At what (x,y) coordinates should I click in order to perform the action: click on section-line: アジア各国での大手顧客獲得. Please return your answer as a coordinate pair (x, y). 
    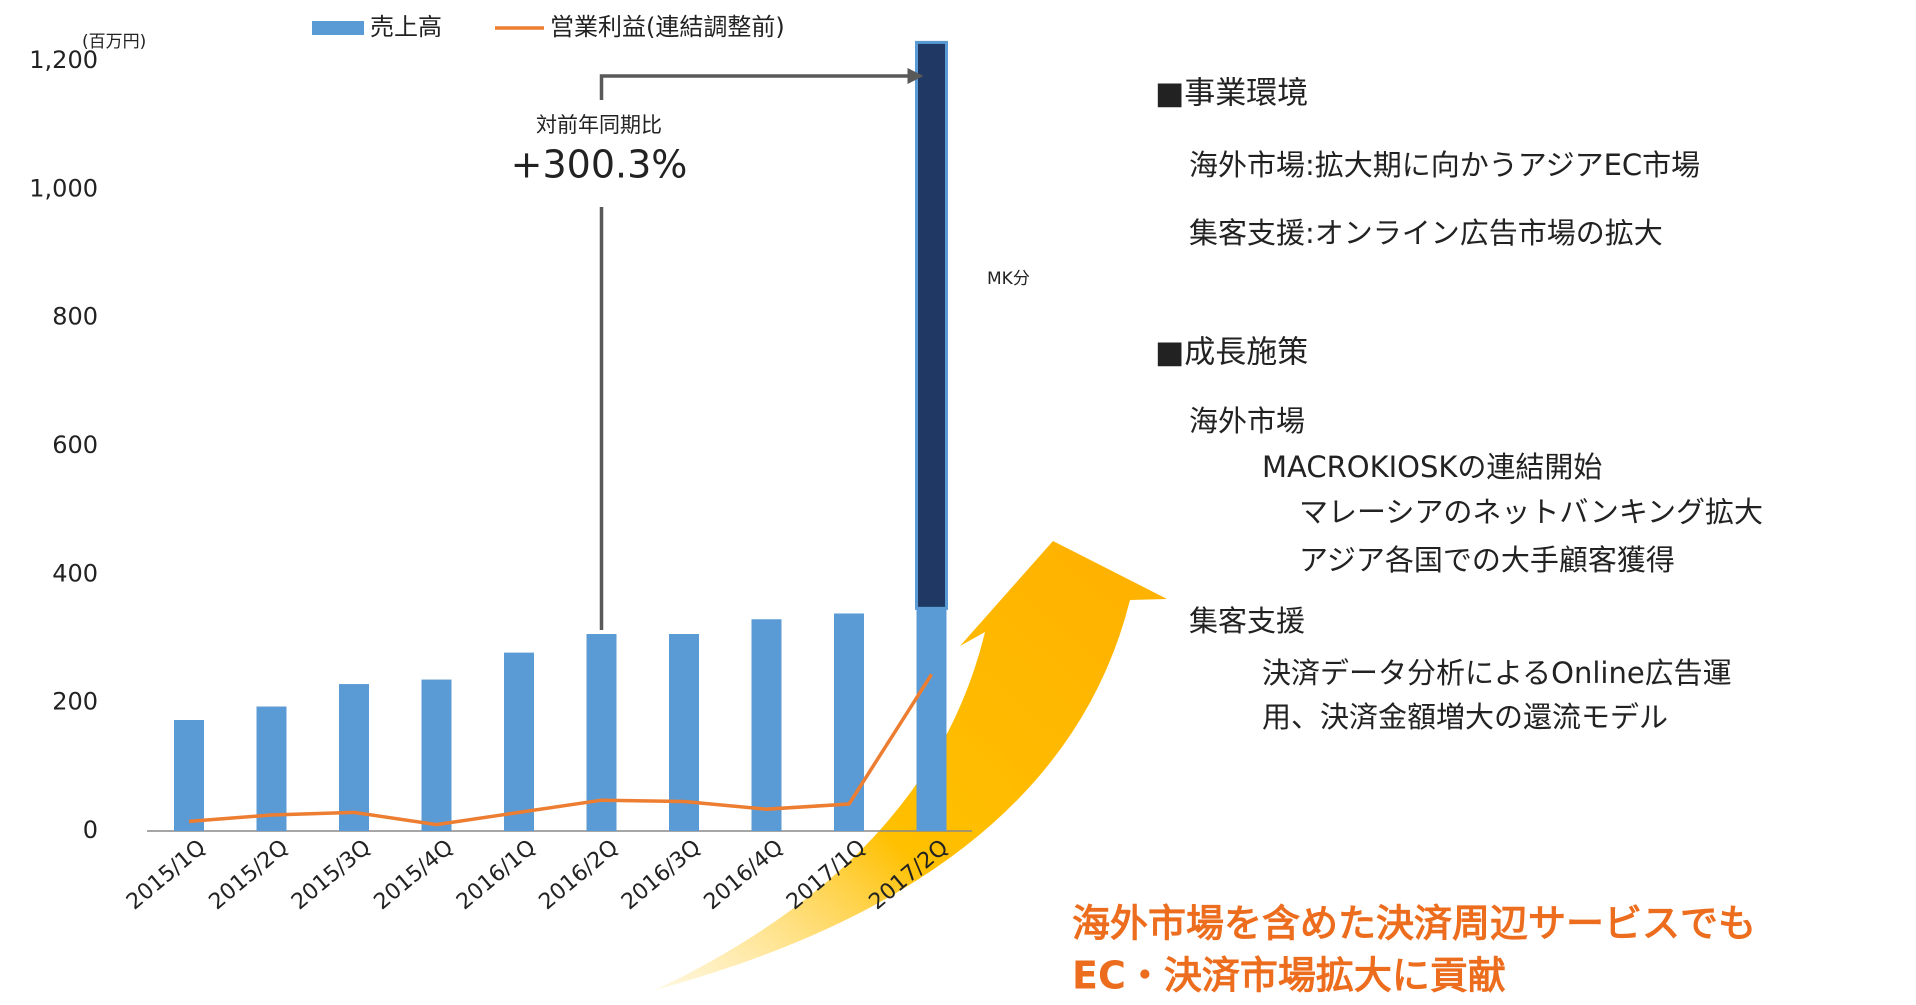
    Looking at the image, I should click on (1487, 560).